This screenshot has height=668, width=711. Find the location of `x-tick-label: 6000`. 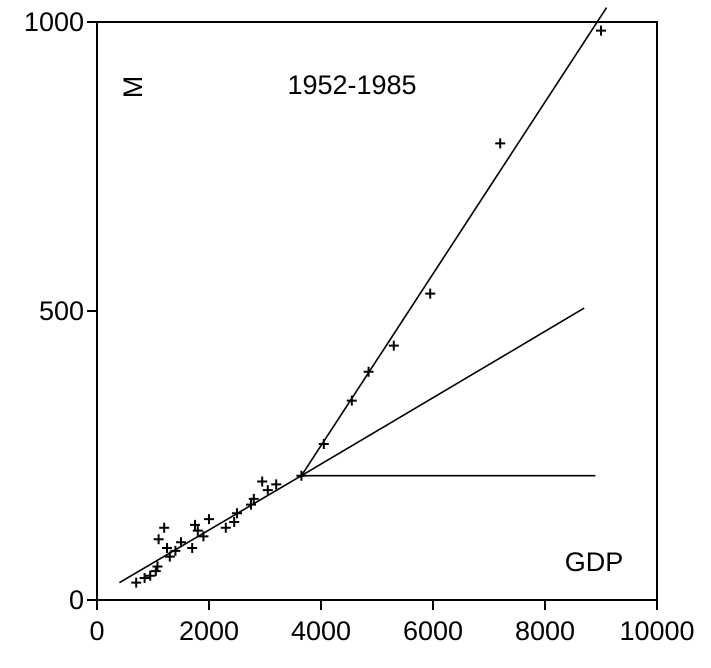

x-tick-label: 6000 is located at coordinates (433, 631).